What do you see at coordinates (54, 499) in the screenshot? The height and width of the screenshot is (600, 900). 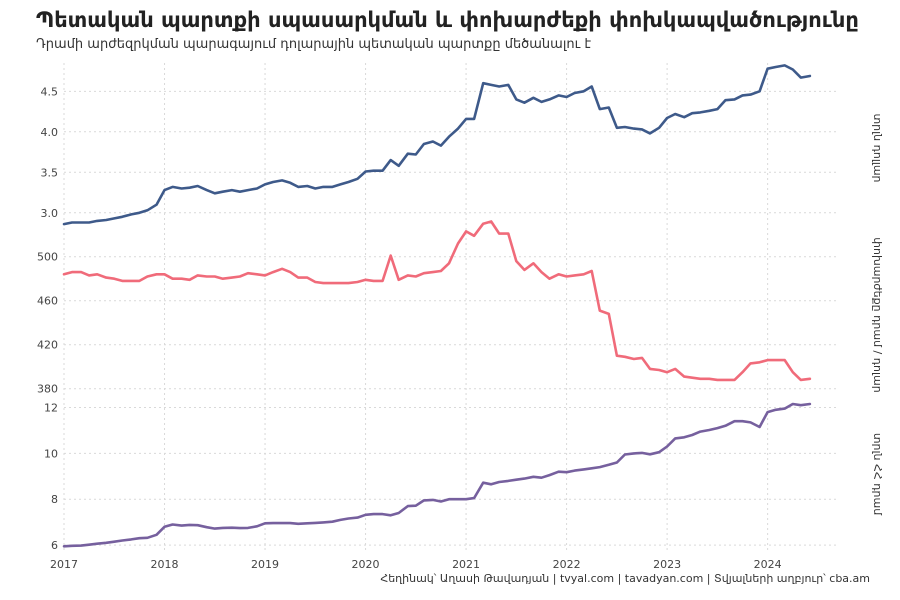 I see `y-tick-label: 8` at bounding box center [54, 499].